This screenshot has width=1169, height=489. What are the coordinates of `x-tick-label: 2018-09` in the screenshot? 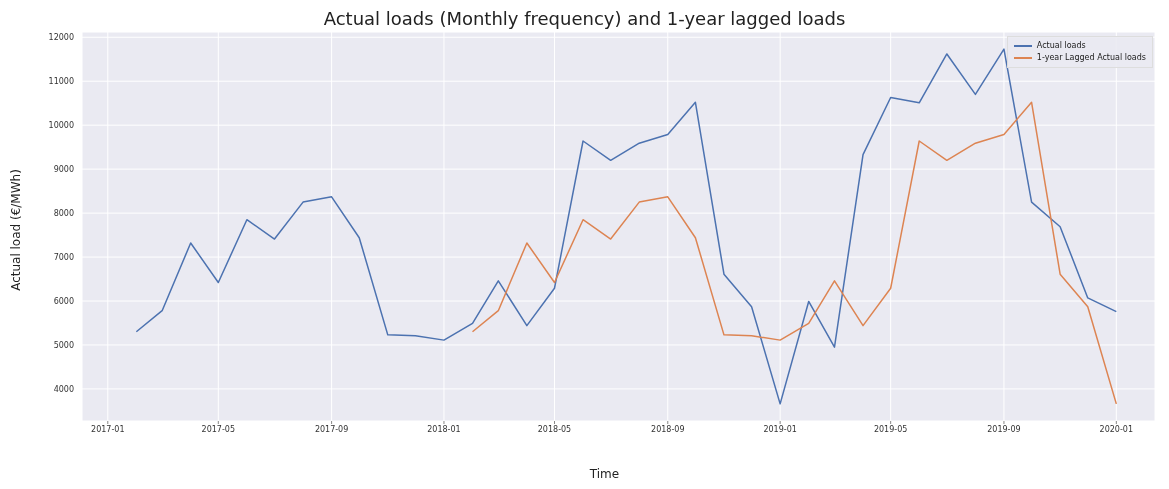 It's located at (668, 429).